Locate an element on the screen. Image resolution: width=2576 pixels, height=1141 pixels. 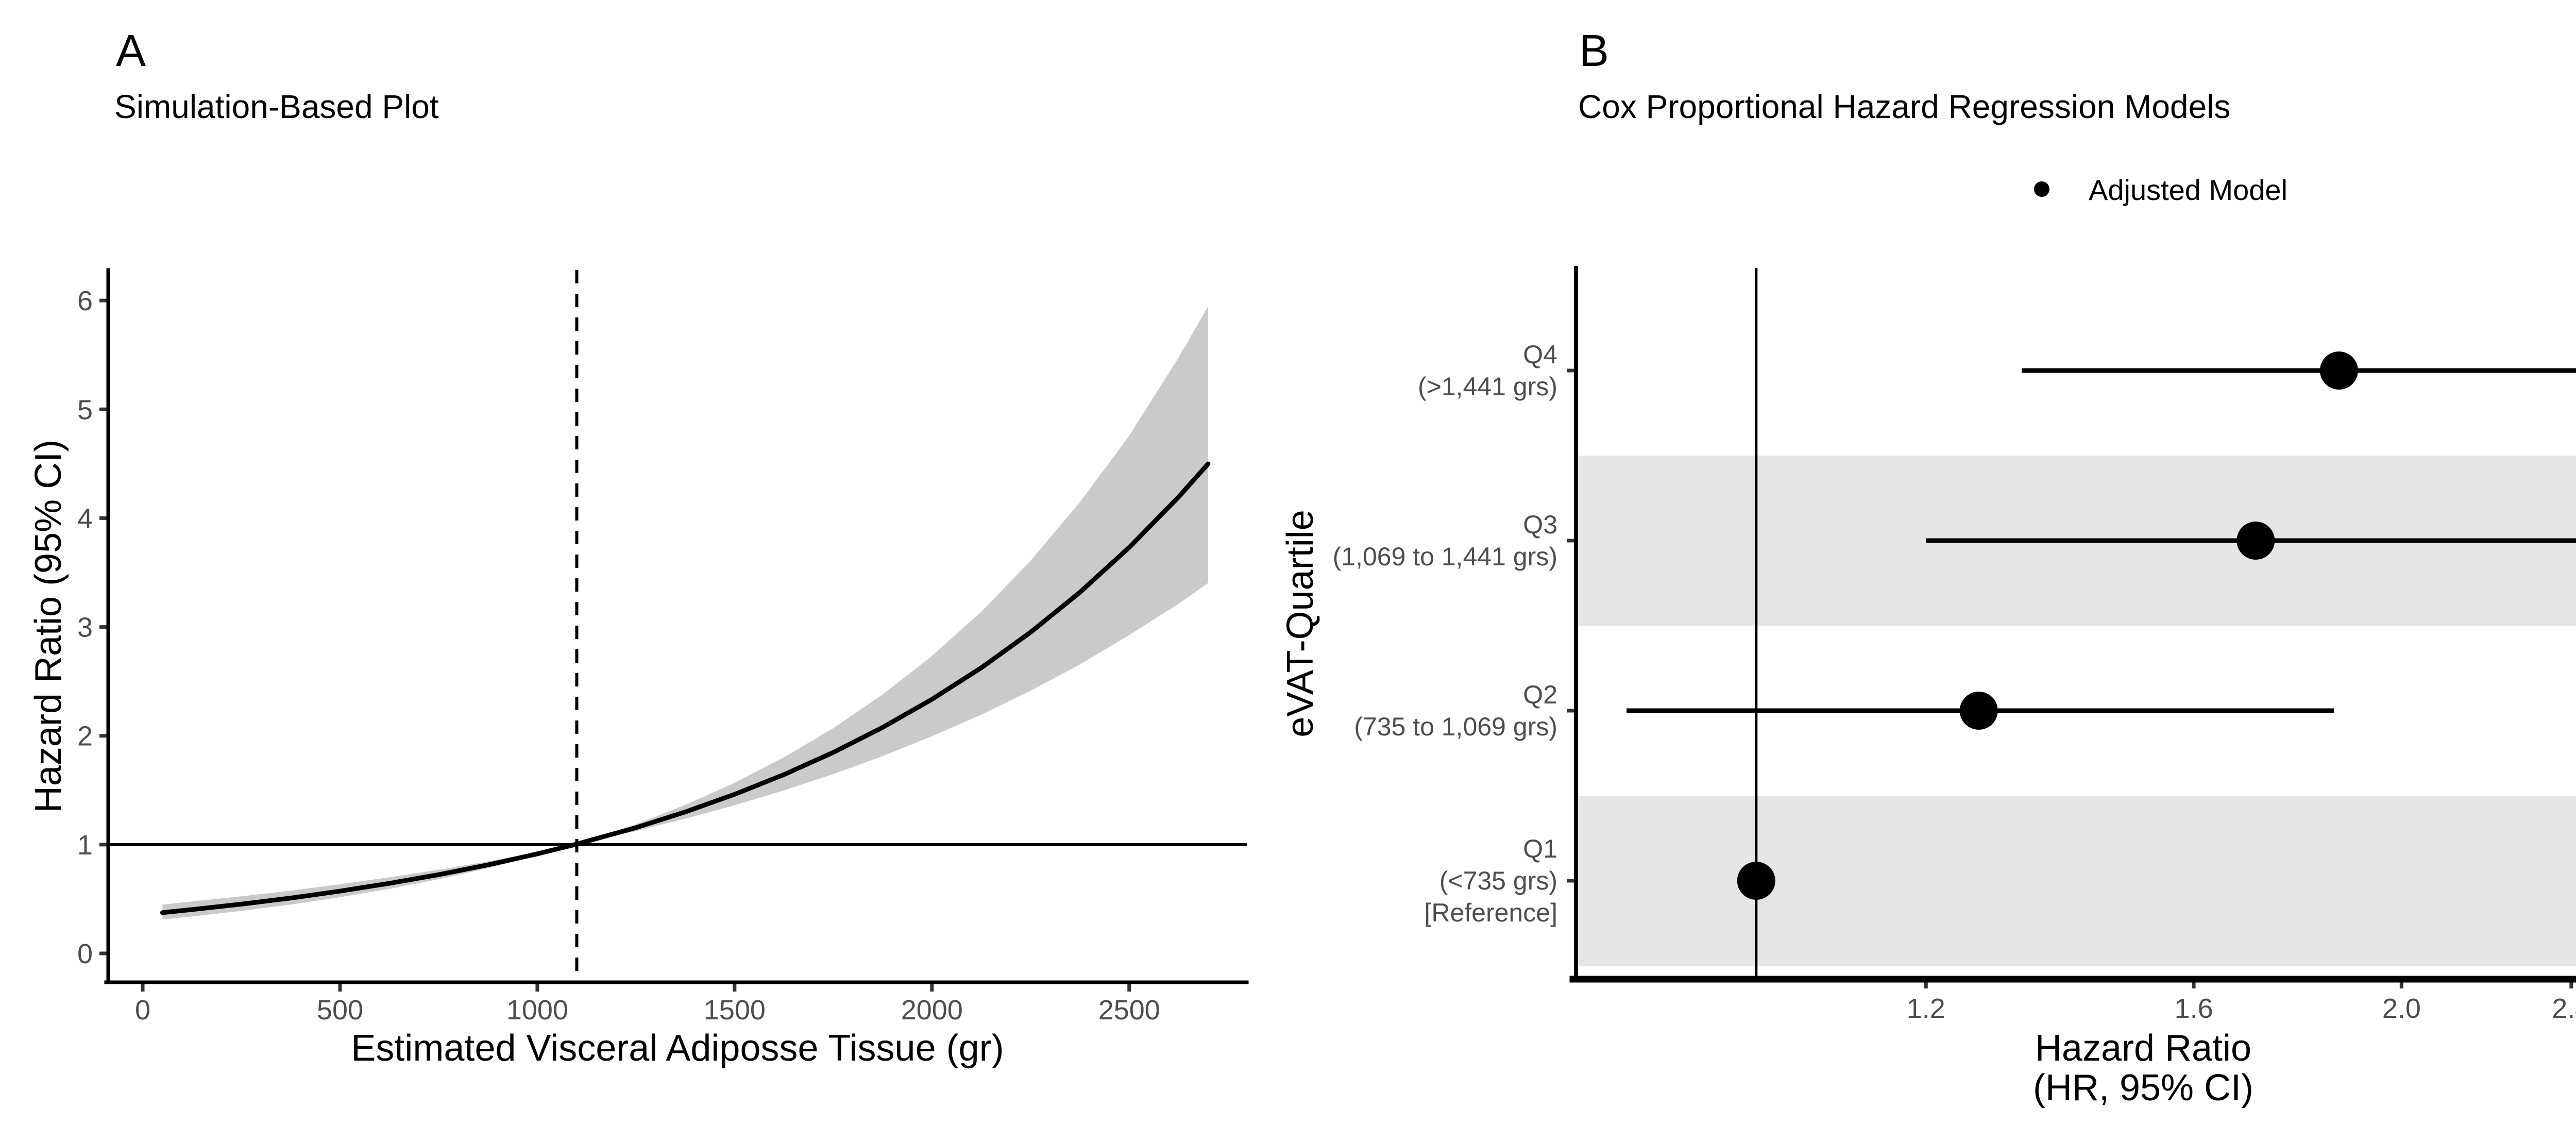
row-label: (735 to 1,069 grs) is located at coordinates (1455, 726).